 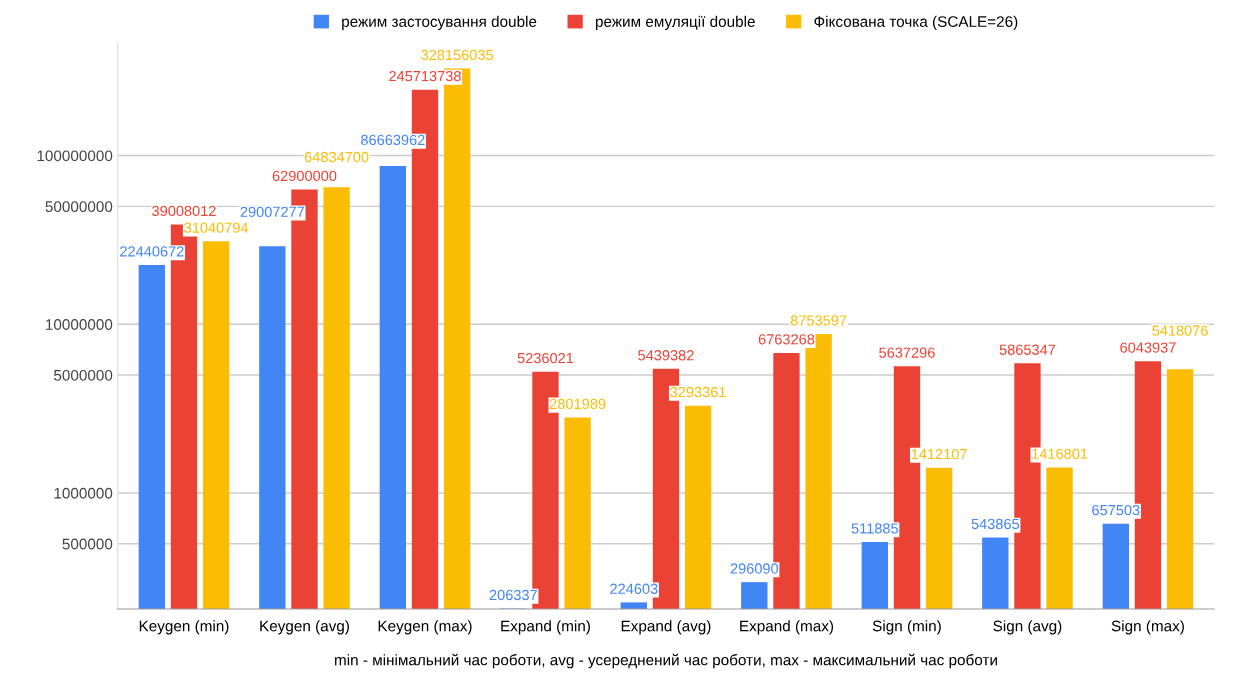 What do you see at coordinates (545, 358) in the screenshot?
I see `data-label: 5236021` at bounding box center [545, 358].